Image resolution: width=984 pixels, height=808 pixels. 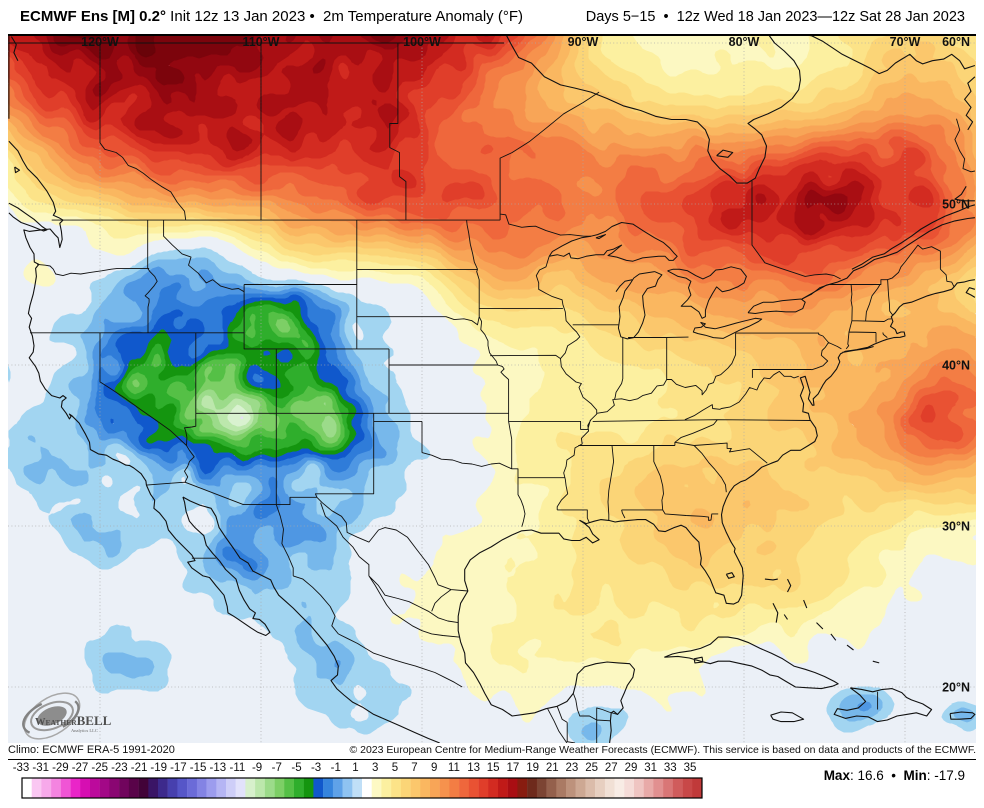 What do you see at coordinates (744, 42) in the screenshot?
I see `svg-text: 80°W` at bounding box center [744, 42].